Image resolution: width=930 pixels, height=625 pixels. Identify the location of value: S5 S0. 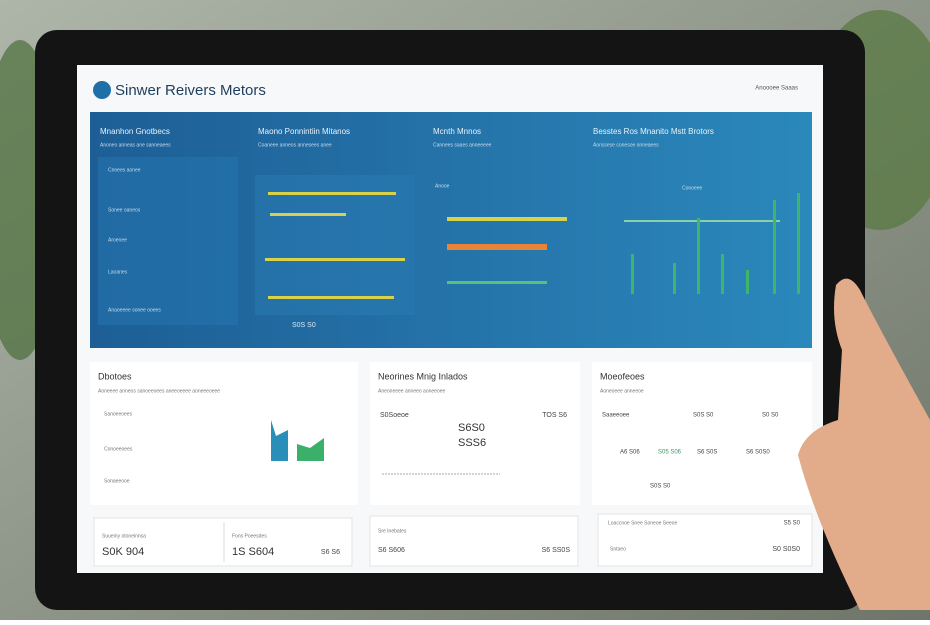
(792, 524).